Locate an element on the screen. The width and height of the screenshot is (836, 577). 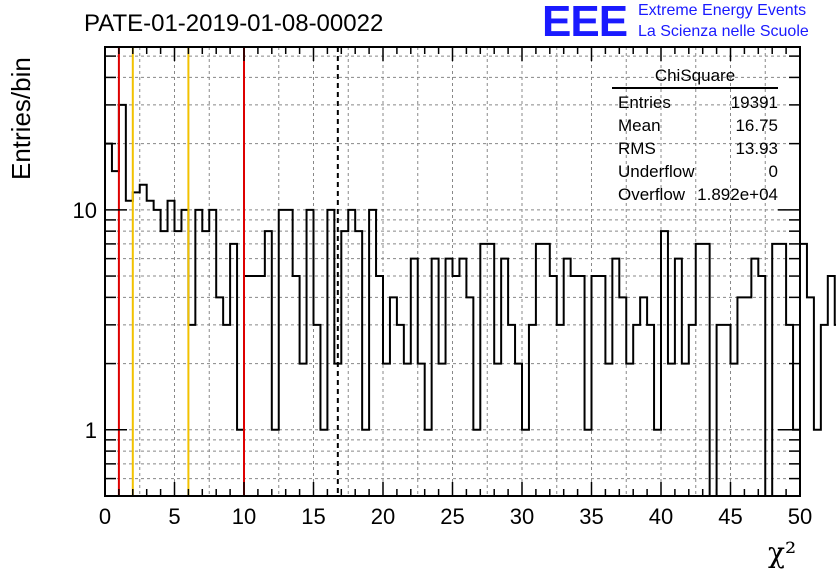
stats-row-mean: Mean 16.75 is located at coordinates (695, 125).